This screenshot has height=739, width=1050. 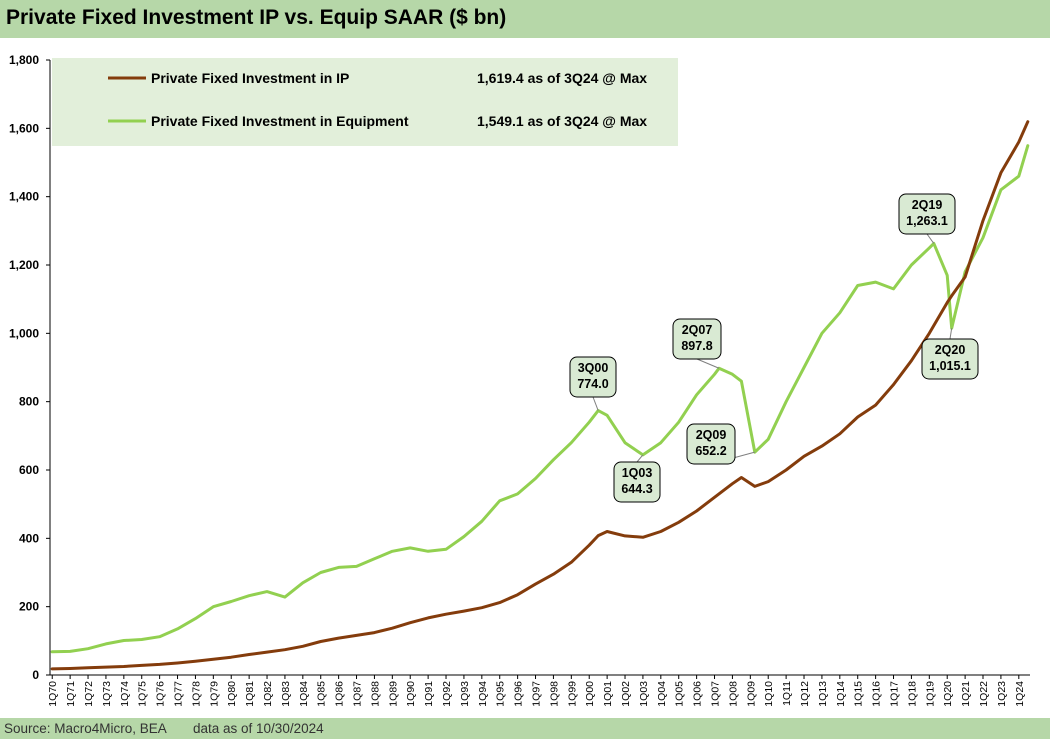 I want to click on y-tick-label: 1,400, so click(x=24, y=197).